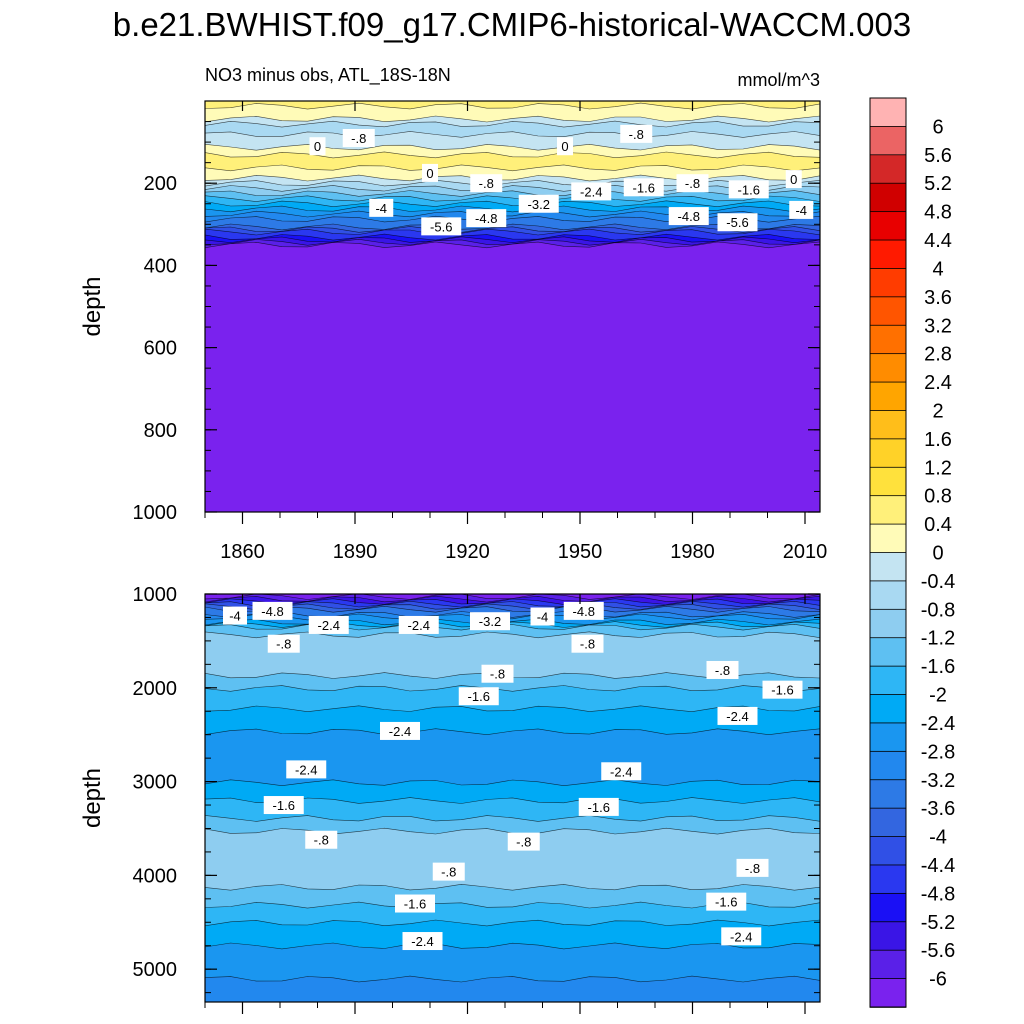  I want to click on contour-label: -3.2, so click(538, 203).